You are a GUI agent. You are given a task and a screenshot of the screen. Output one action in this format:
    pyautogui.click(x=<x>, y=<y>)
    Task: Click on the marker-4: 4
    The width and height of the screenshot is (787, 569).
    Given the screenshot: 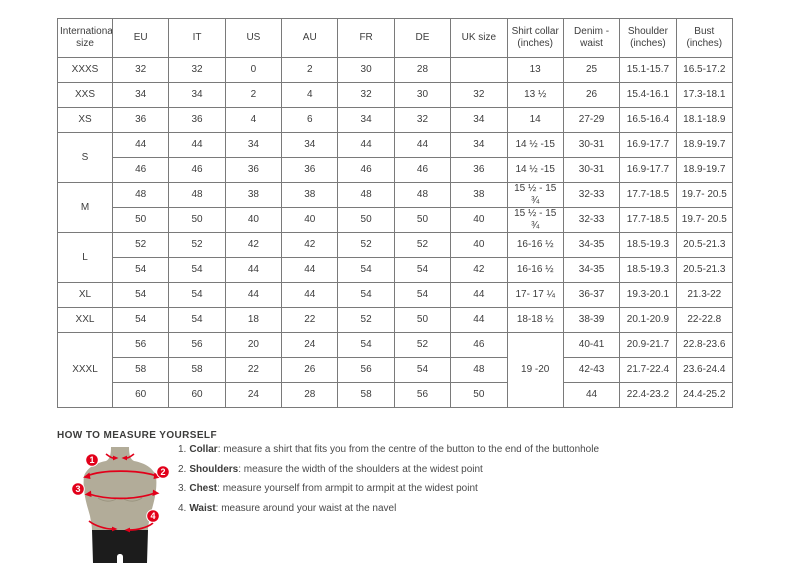 What is the action you would take?
    pyautogui.click(x=153, y=516)
    